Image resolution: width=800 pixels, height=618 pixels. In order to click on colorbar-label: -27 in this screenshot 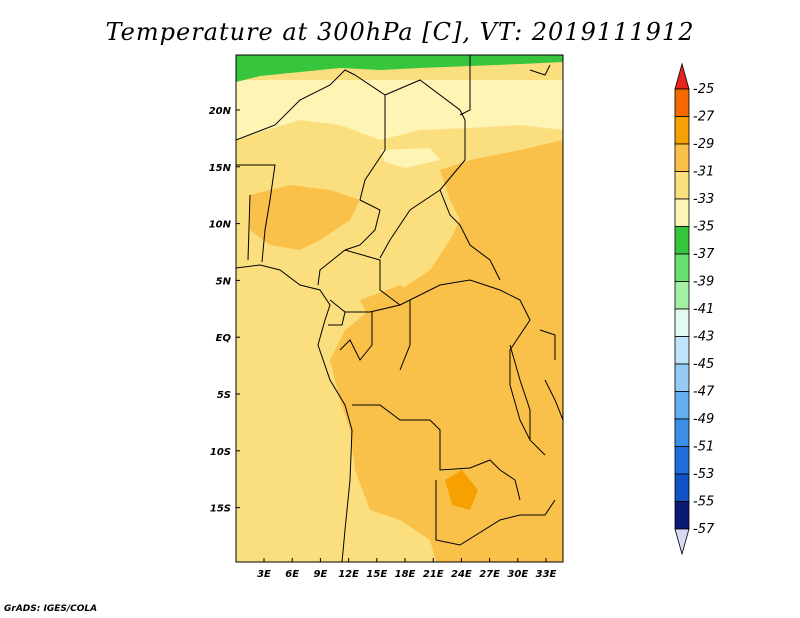, I will do `click(704, 117)`.